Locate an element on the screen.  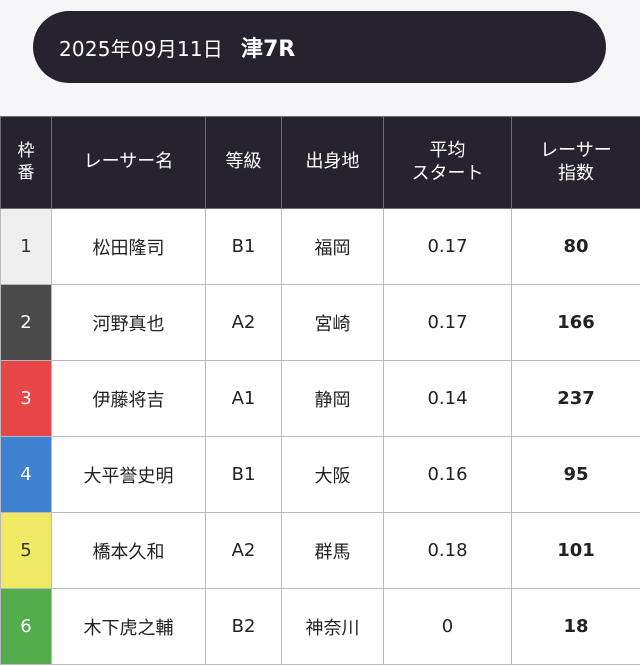
avg-start-cell: 0.14 is located at coordinates (447, 398).